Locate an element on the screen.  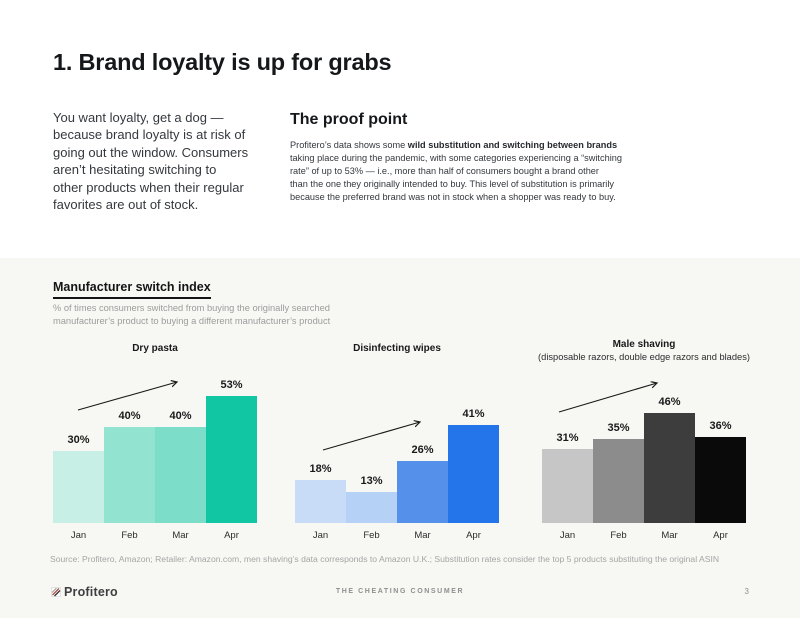
bar-value-label: 31% is located at coordinates (567, 438).